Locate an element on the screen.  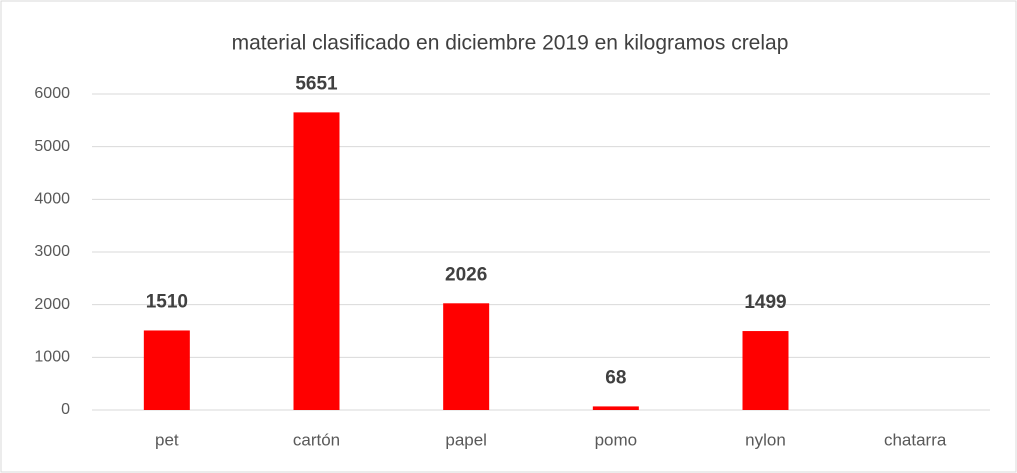
y-tick-label: 1000 is located at coordinates (52, 357).